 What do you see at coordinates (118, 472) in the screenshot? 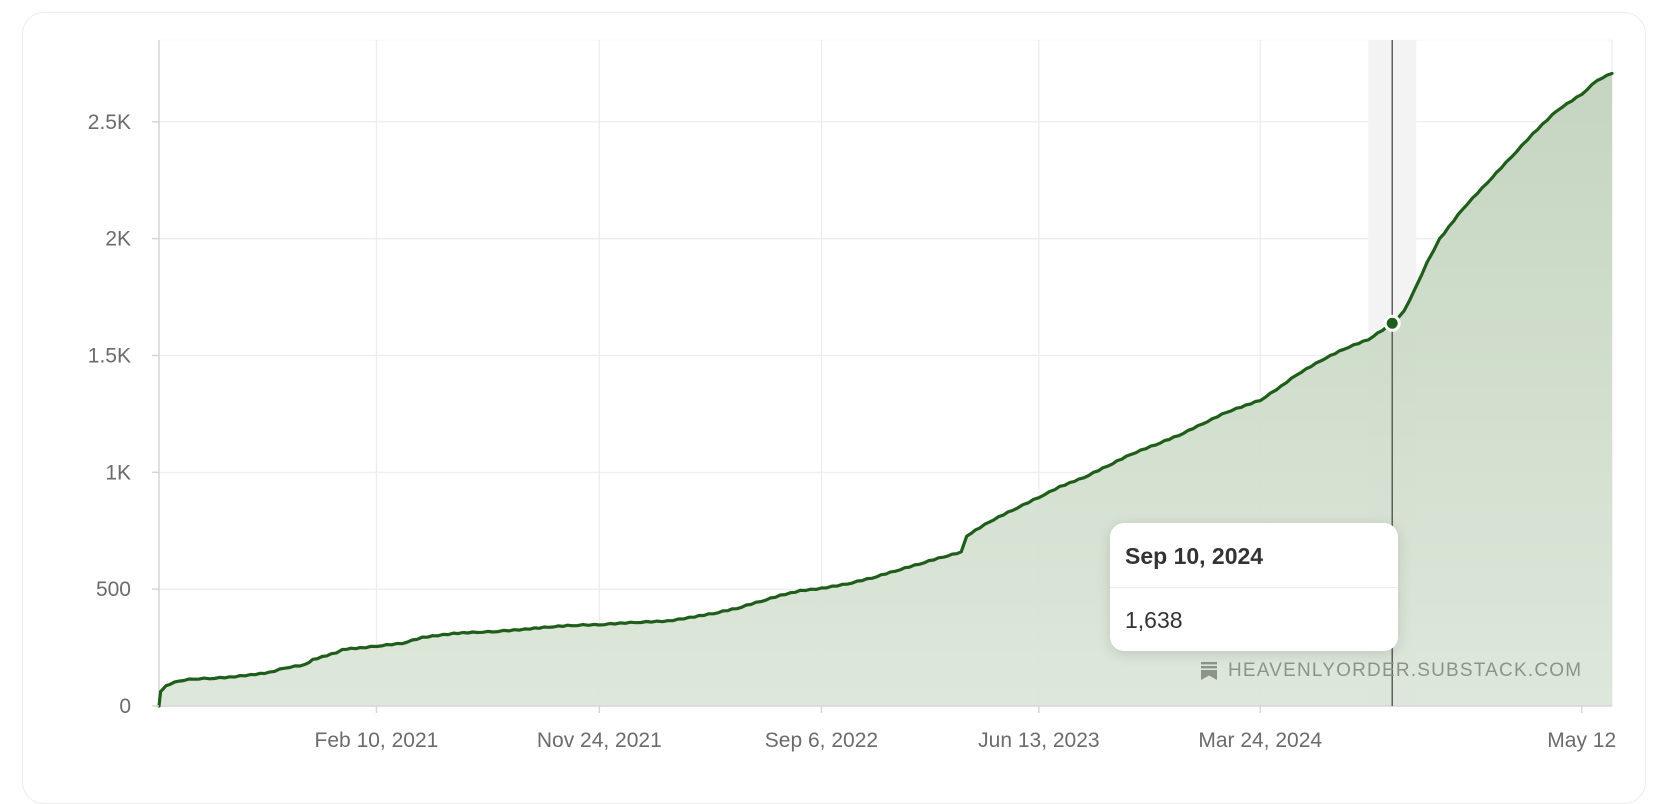
I see `y-tick-label: 1K` at bounding box center [118, 472].